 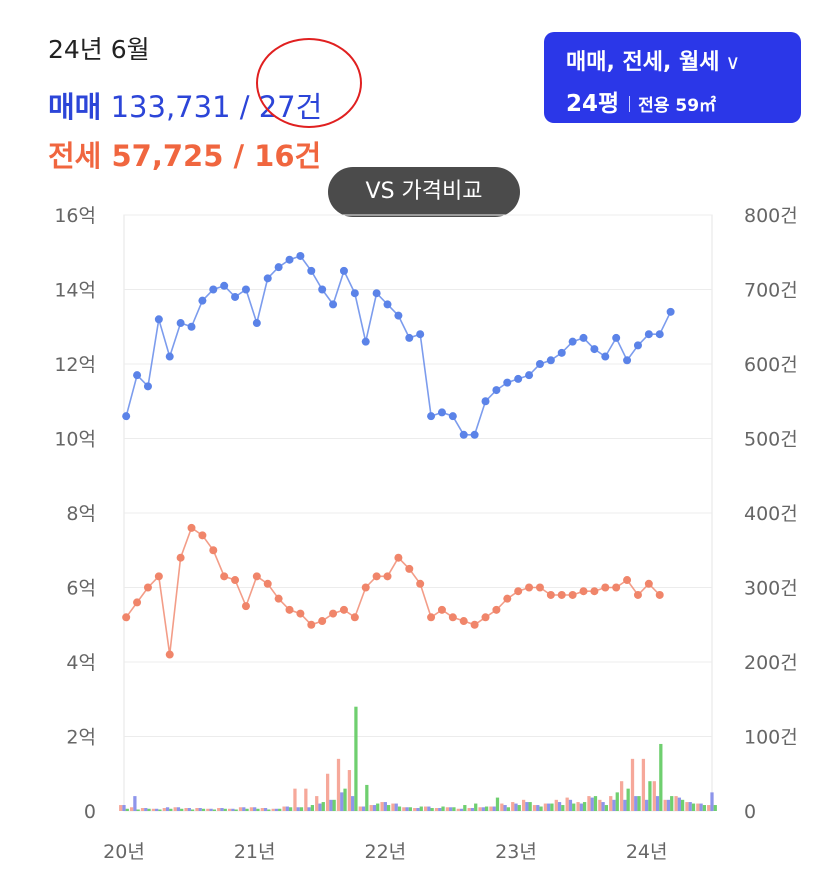 I want to click on annotation-circle, so click(x=309, y=83).